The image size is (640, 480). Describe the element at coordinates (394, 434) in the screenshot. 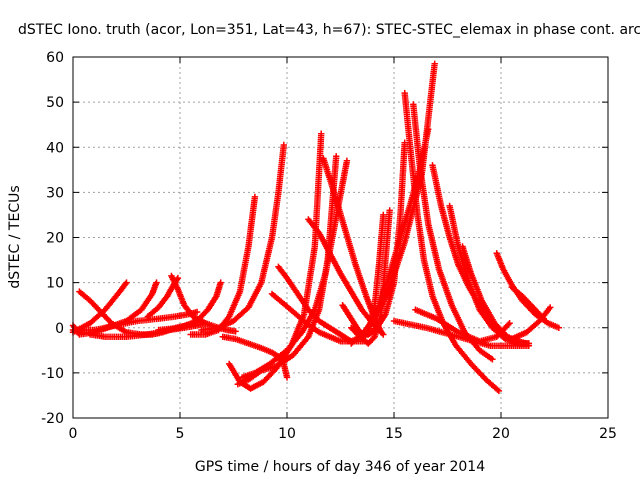

I see `x-tick-label: 15` at that location.